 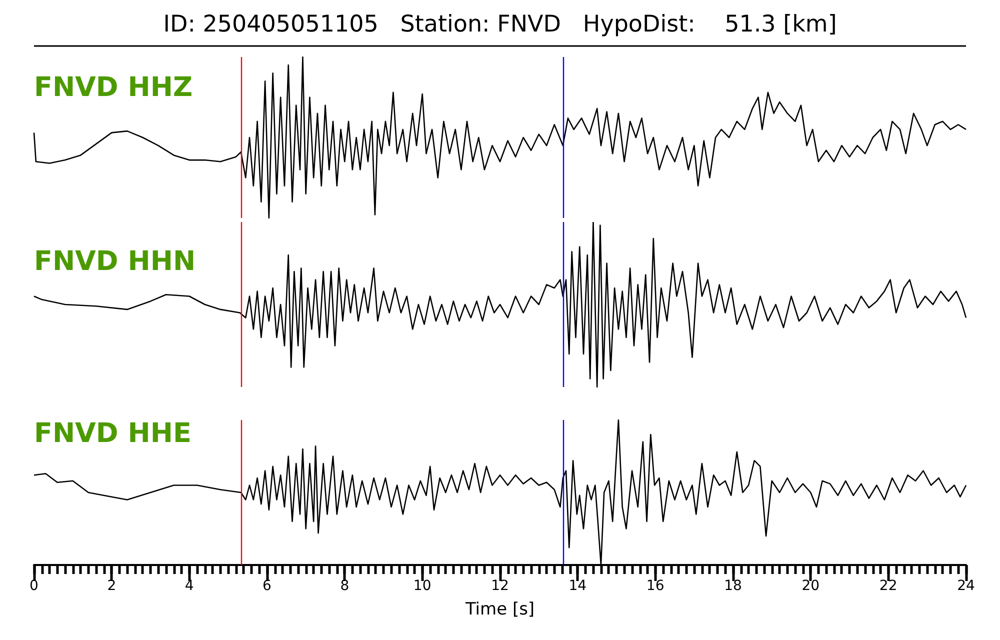 I want to click on x-tick-label: 10, so click(x=422, y=586).